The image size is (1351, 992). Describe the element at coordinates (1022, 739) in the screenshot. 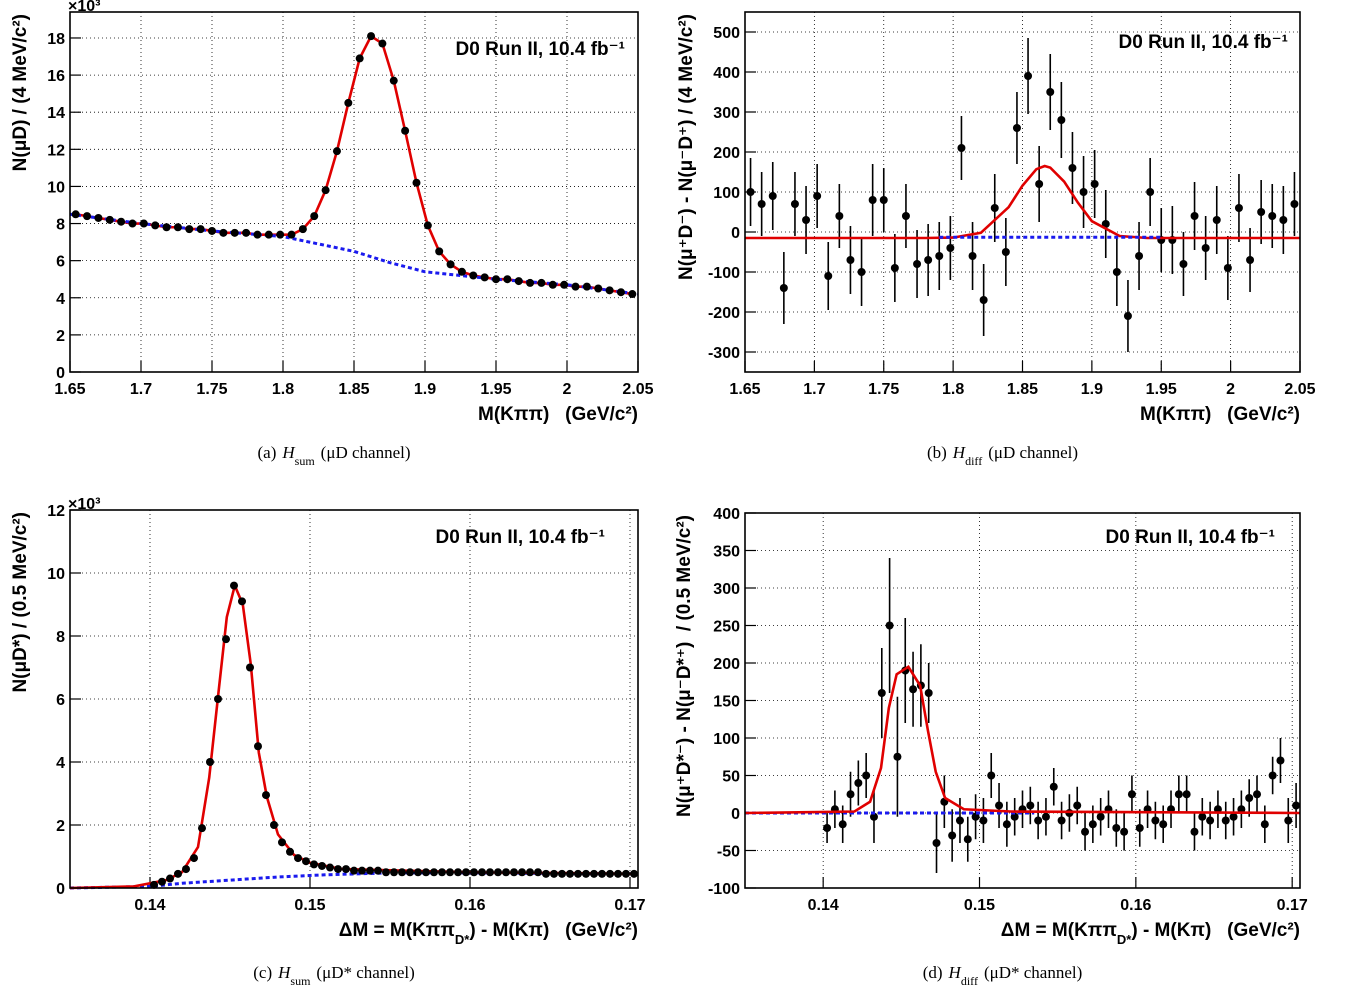

I see `total-fit` at that location.